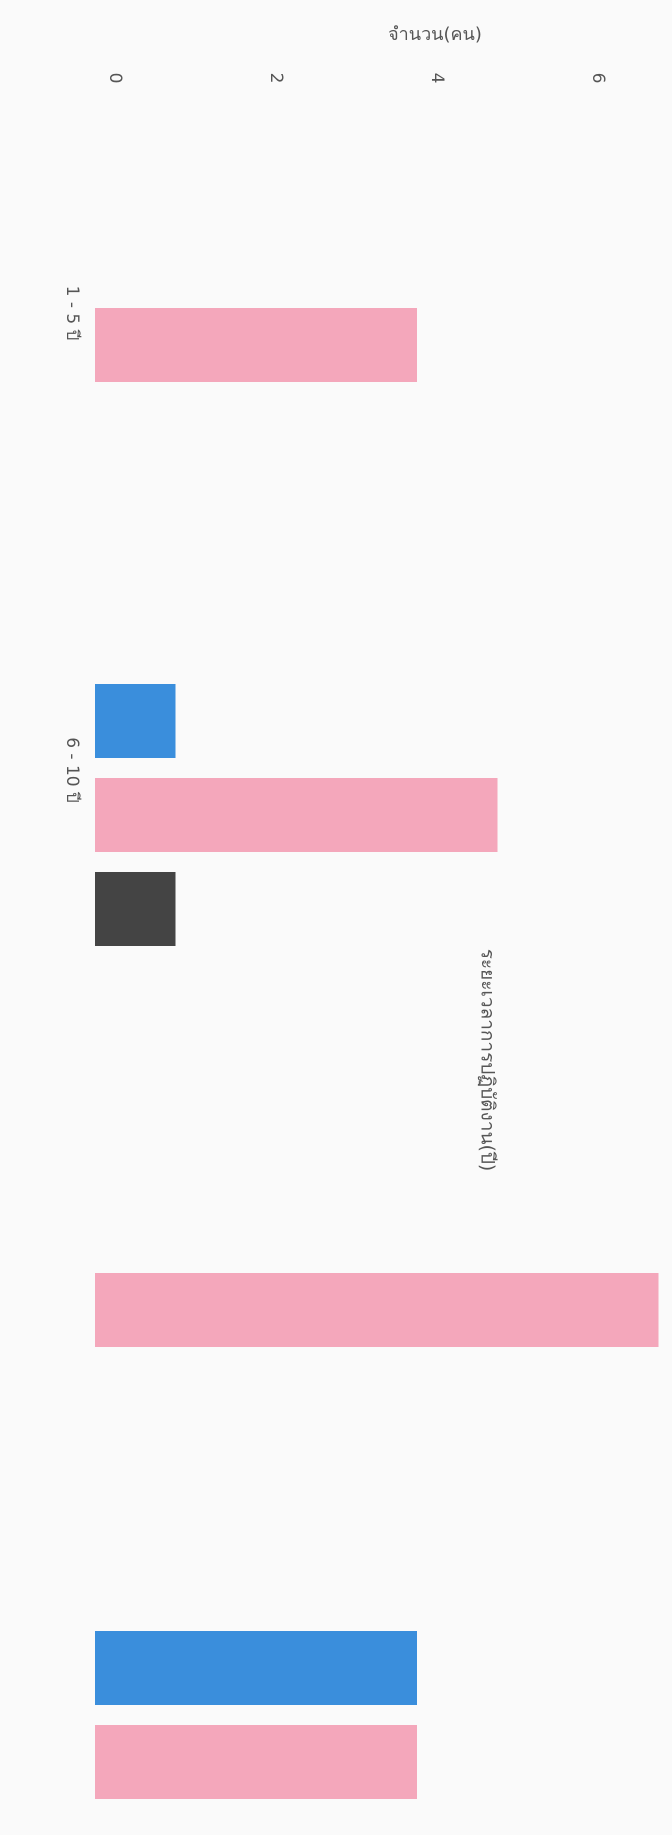 This screenshot has height=1835, width=672. Describe the element at coordinates (115, 78) in the screenshot. I see `value-tick-label: 0` at that location.